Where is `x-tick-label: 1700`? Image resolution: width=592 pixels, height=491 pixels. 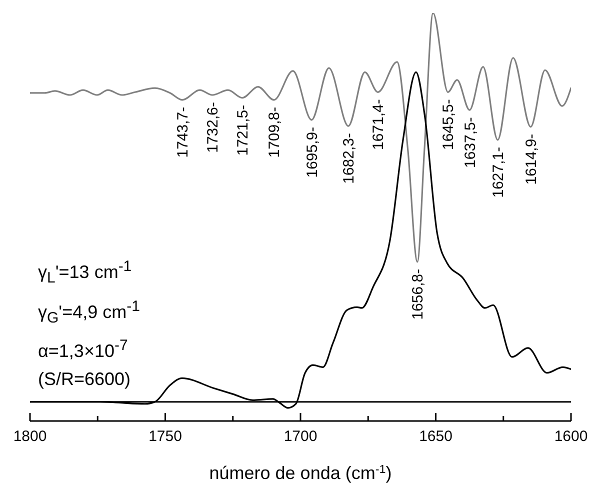
x-tick-label: 1700 is located at coordinates (301, 436).